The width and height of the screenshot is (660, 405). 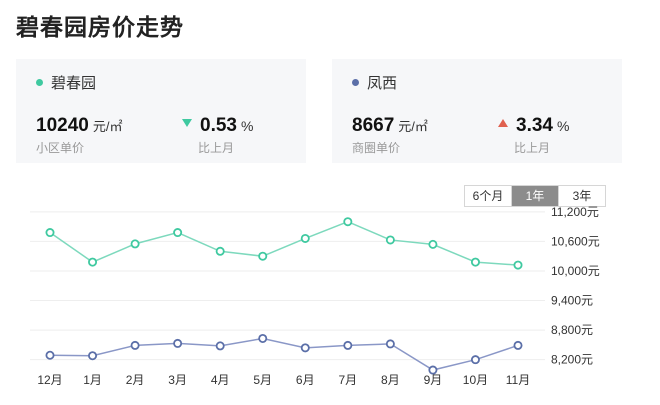 What do you see at coordinates (347, 380) in the screenshot?
I see `x-tick-label: 7月` at bounding box center [347, 380].